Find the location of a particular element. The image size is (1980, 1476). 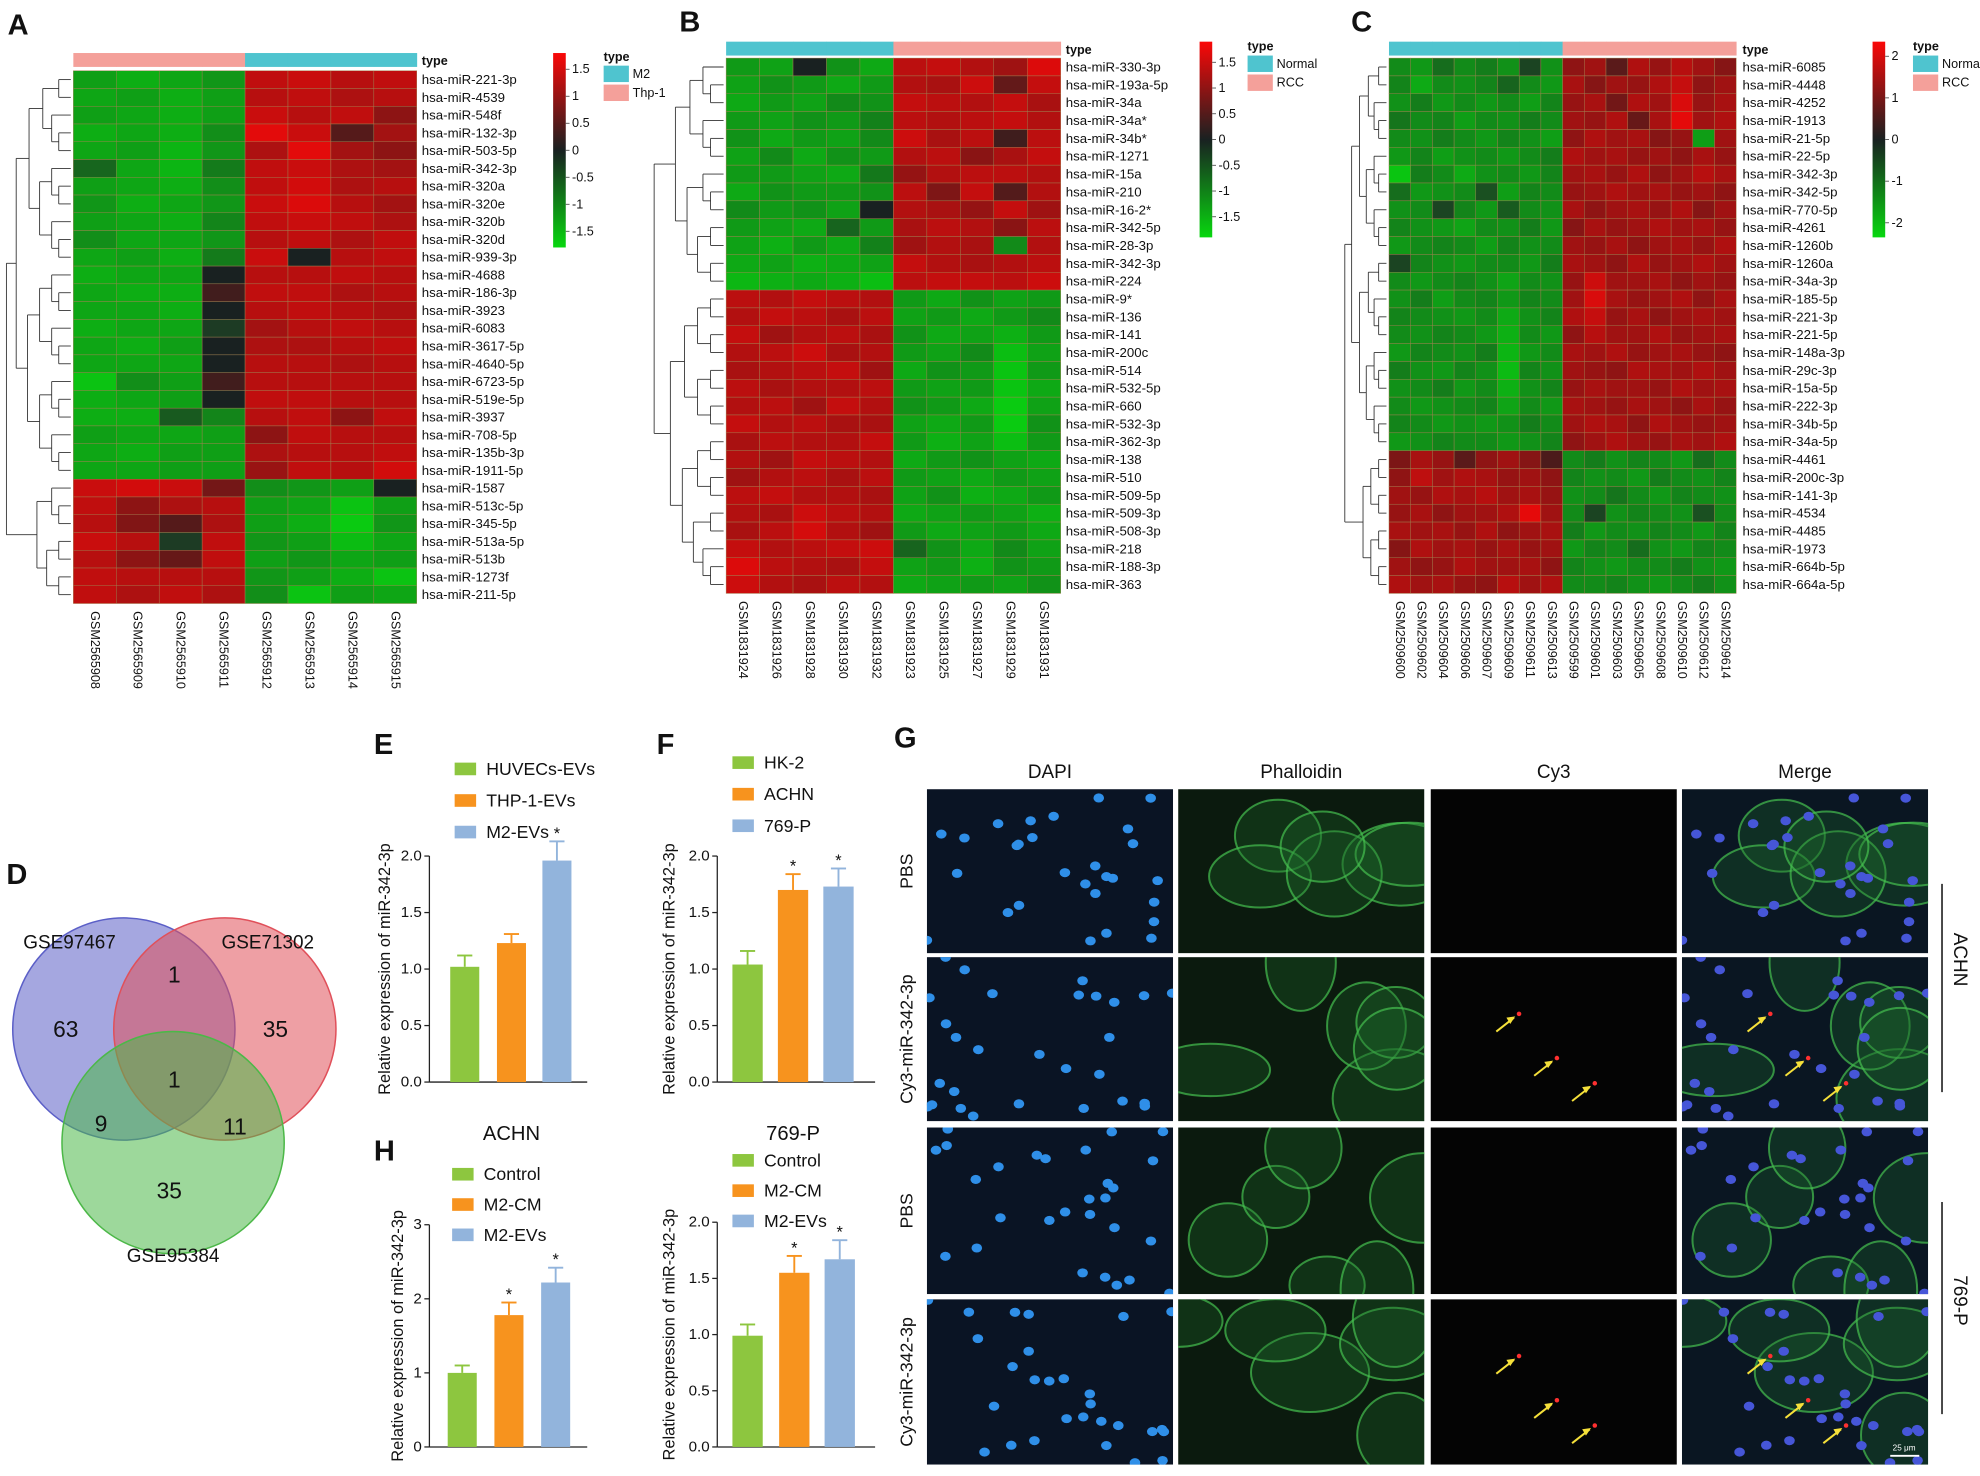

y-tick-label: 0.5 is located at coordinates (699, 1390).